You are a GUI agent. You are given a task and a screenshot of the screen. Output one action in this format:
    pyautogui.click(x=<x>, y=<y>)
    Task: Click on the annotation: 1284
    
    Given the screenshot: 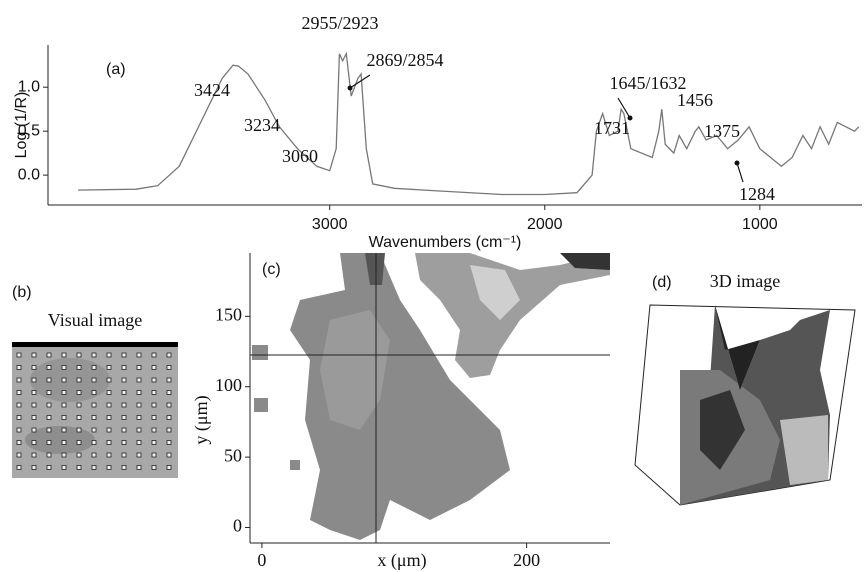 What is the action you would take?
    pyautogui.click(x=757, y=194)
    